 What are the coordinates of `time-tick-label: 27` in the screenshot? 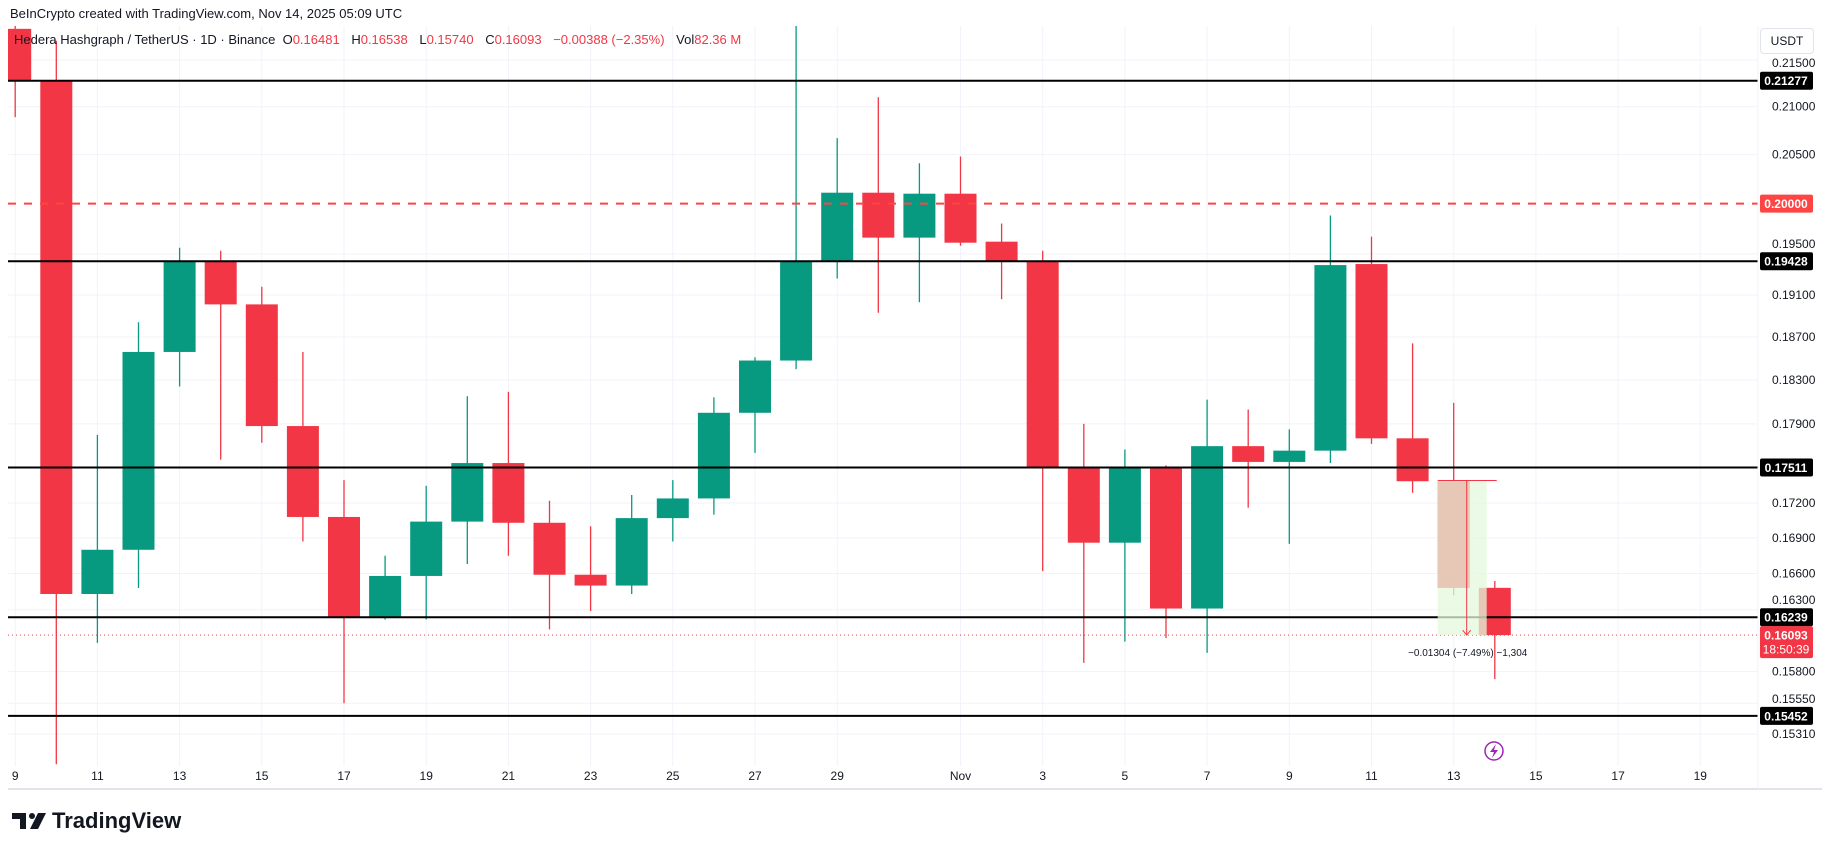 It's located at (755, 776).